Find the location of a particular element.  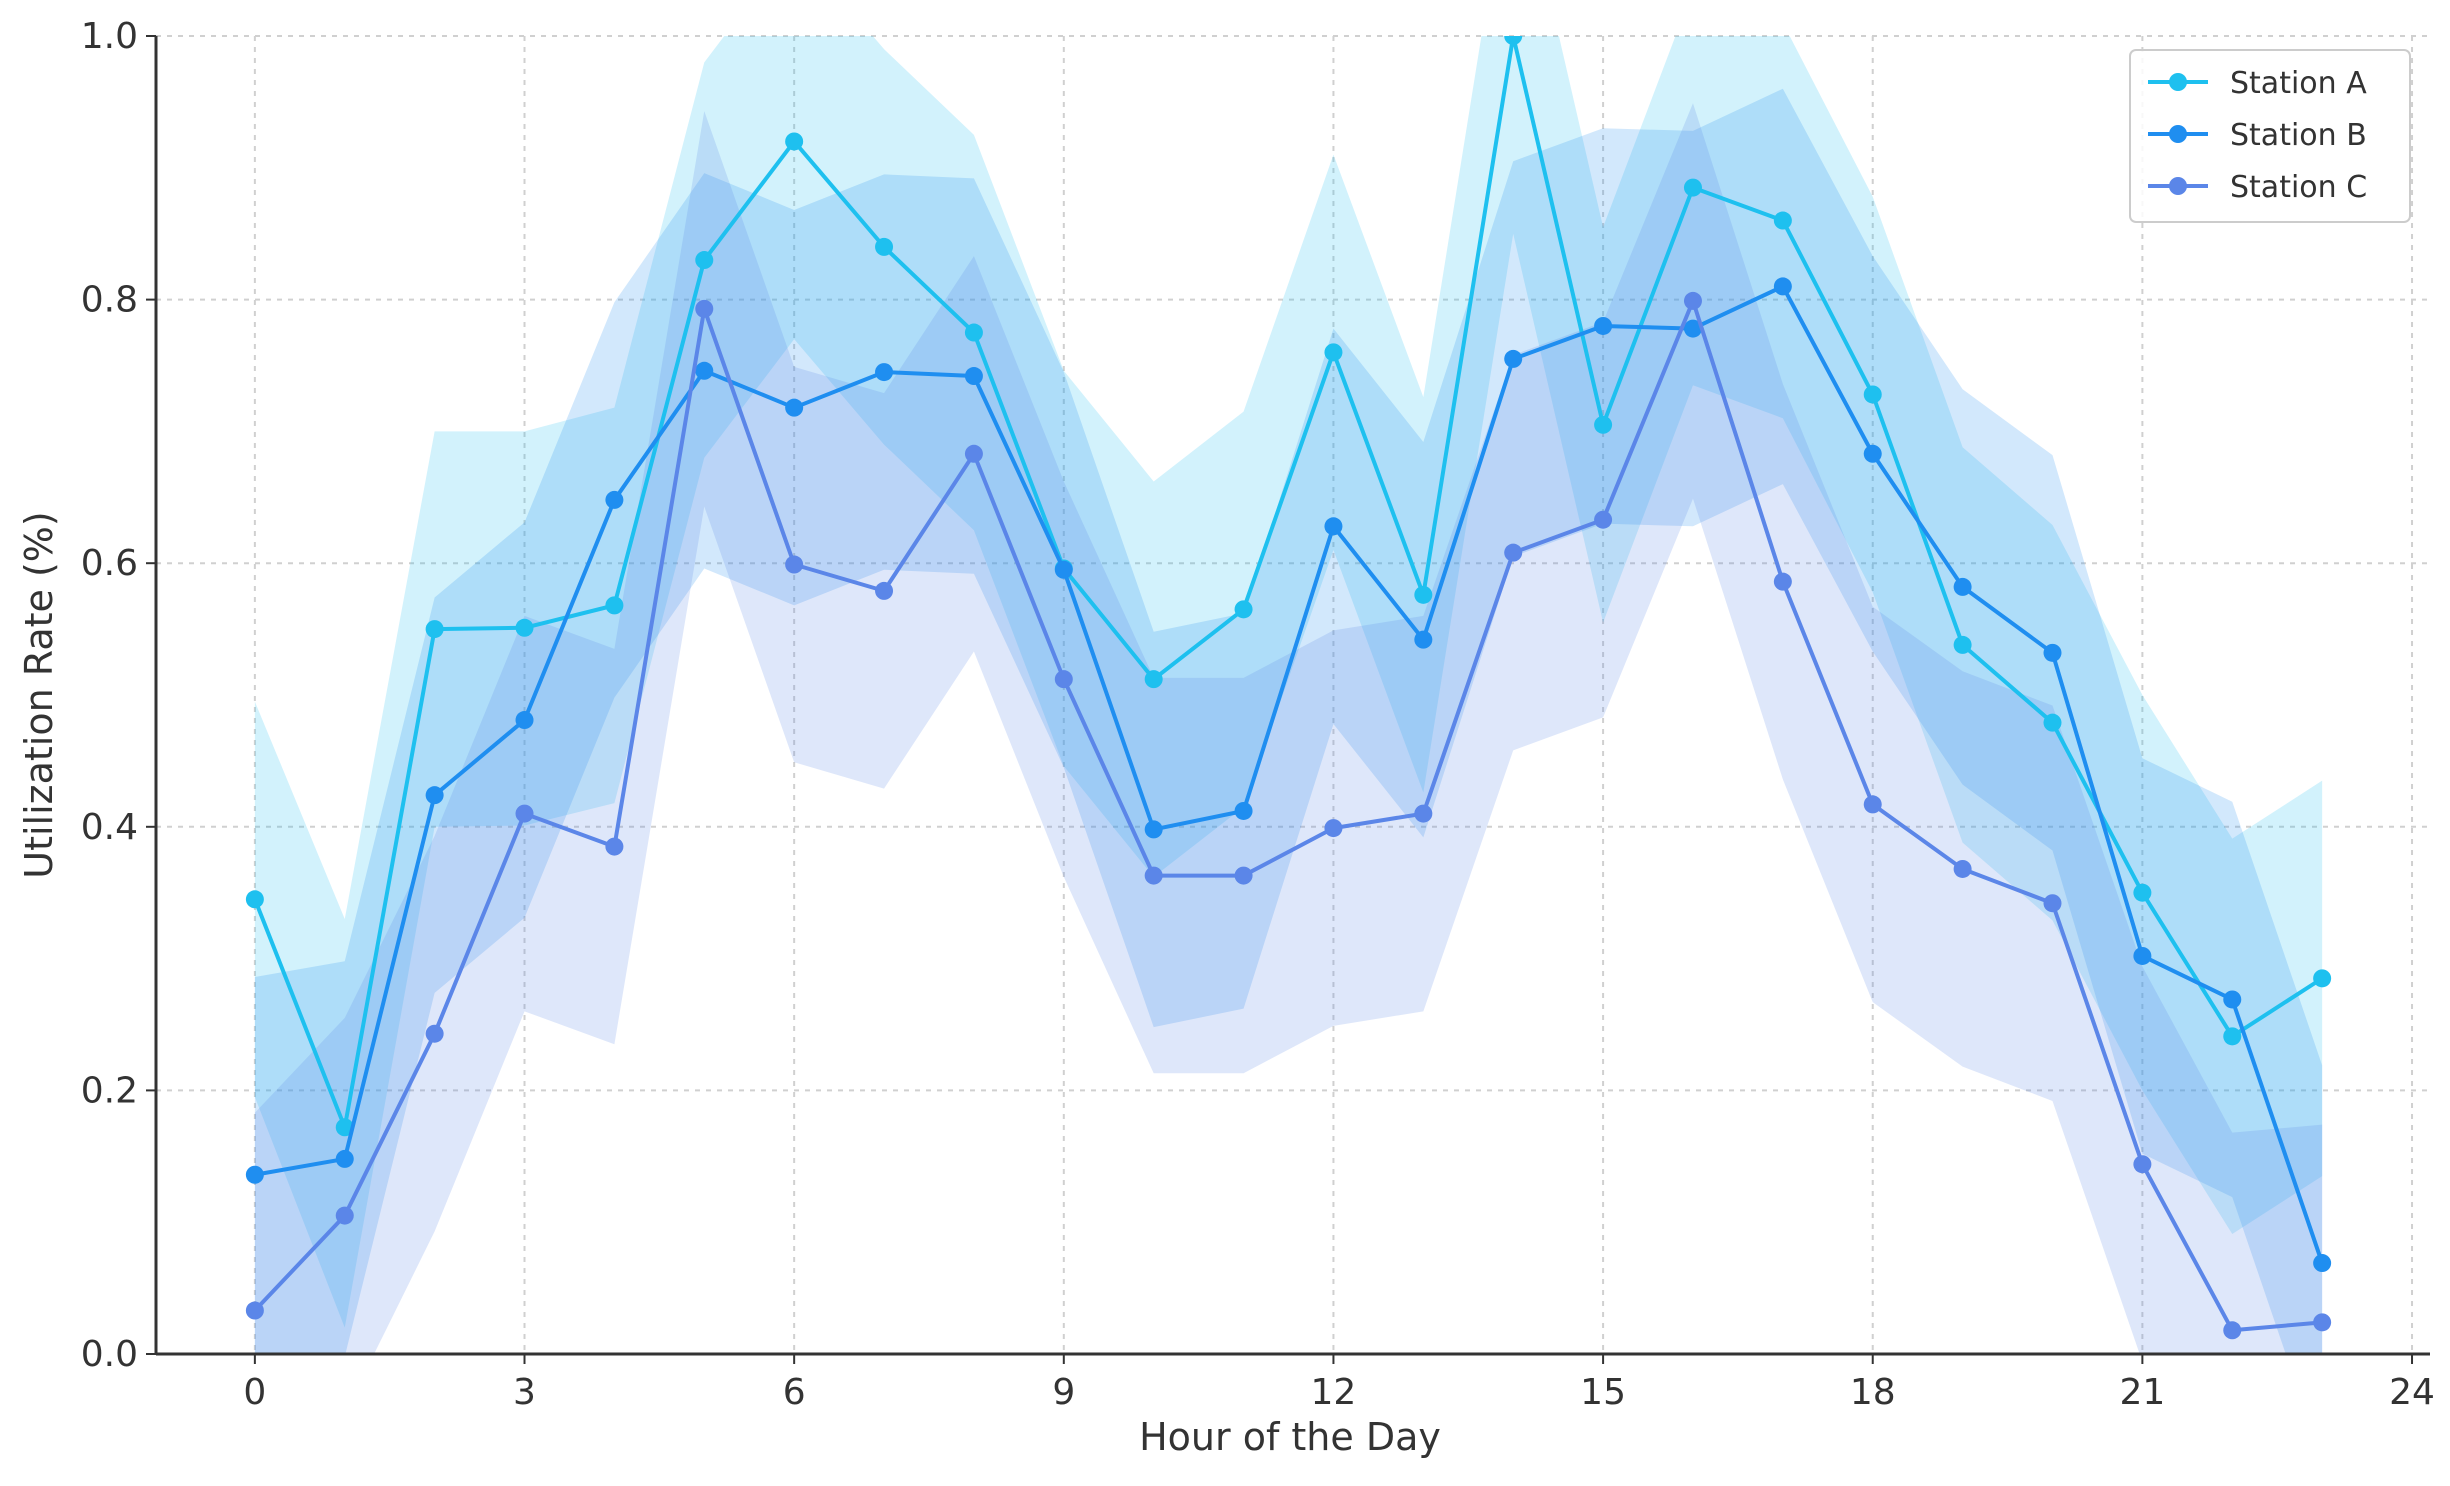

y-tick-label: 0.4 is located at coordinates (109, 827).